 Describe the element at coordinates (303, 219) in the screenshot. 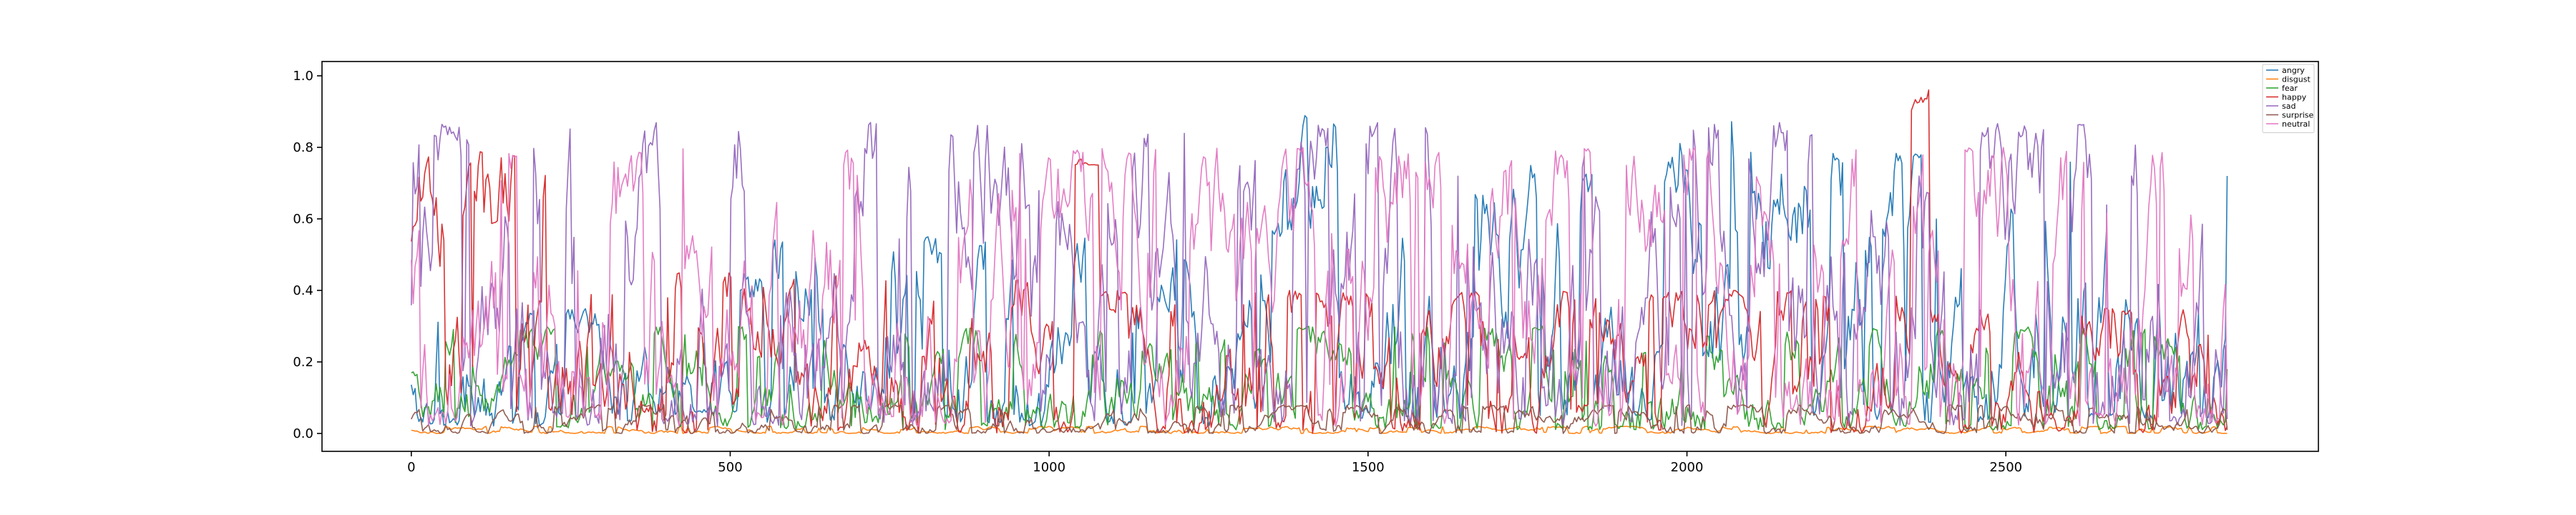

I see `y-tick-label: 0.6` at that location.